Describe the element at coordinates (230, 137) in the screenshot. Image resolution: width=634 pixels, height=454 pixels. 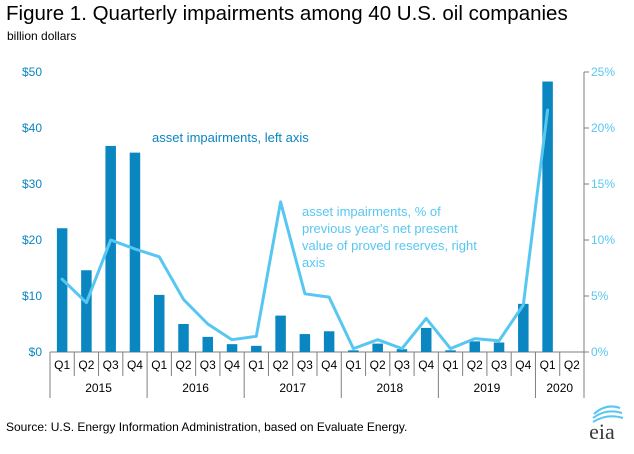
I see `annotation-left-axis: asset impairments, left axis` at that location.